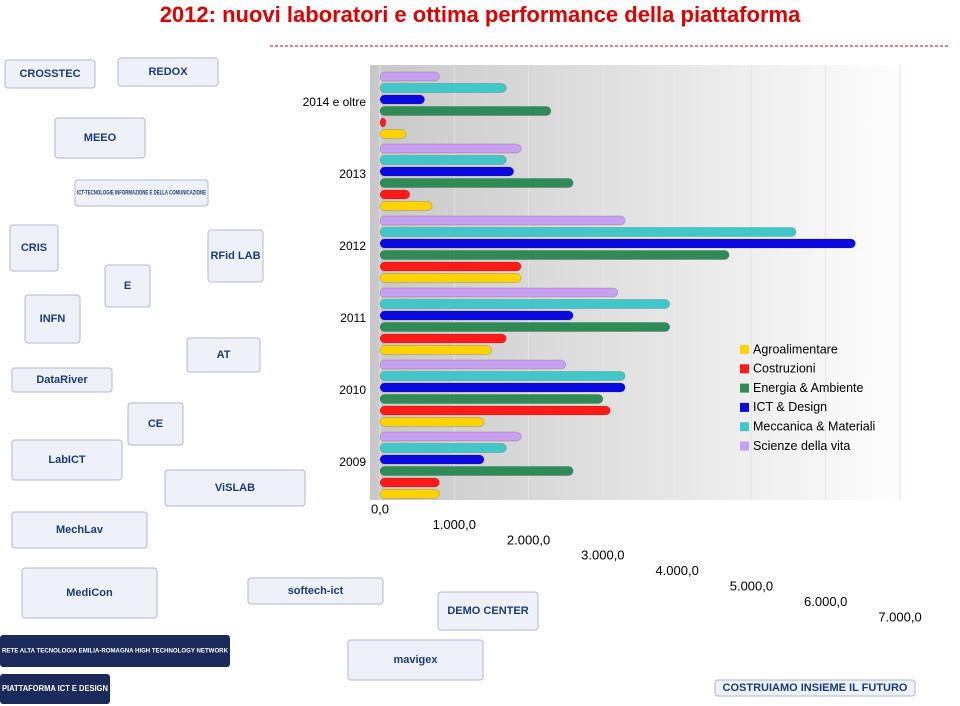  Describe the element at coordinates (784, 369) in the screenshot. I see `legend-label: Costruzioni` at that location.